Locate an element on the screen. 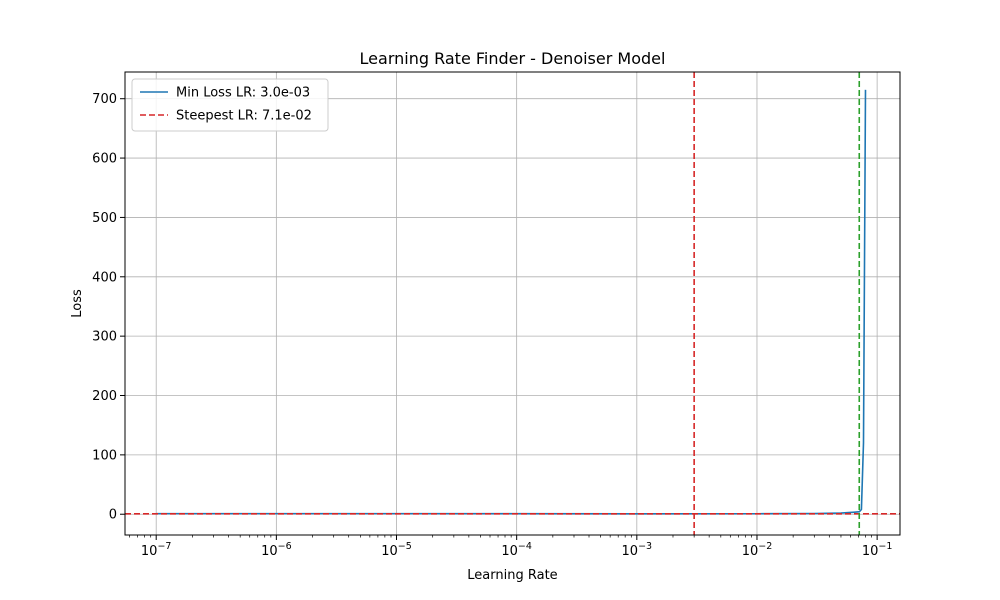  x-tick-label: 10⁻⁷ is located at coordinates (156, 550).